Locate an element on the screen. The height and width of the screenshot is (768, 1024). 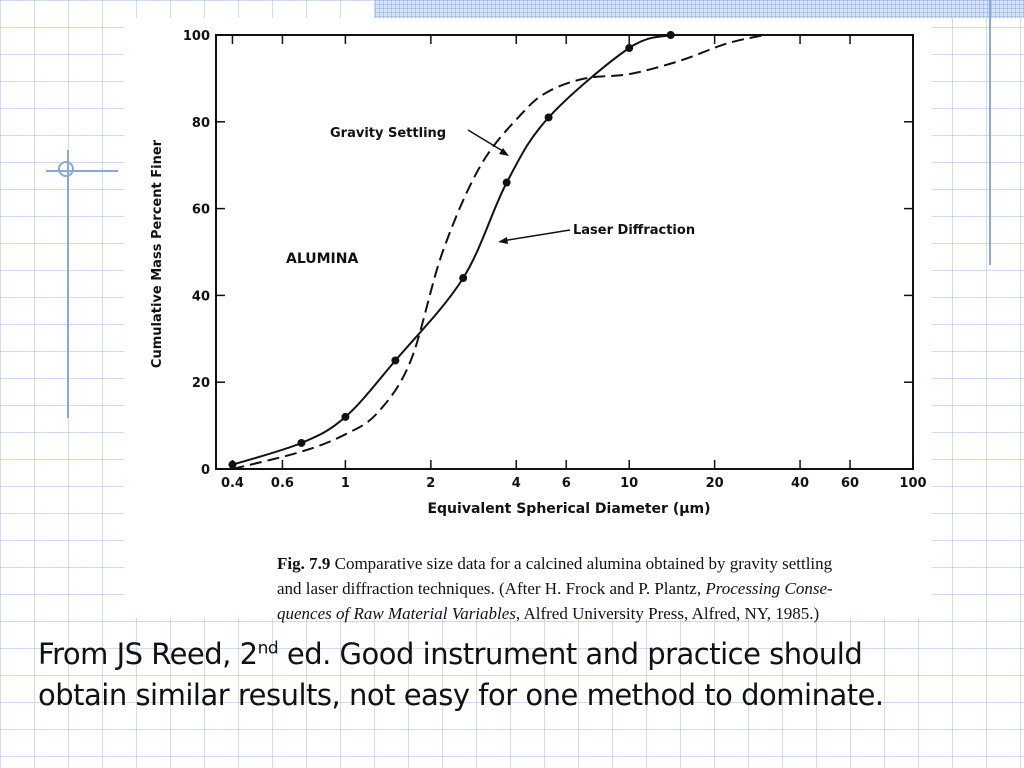
left-decorative-circle is located at coordinates (66, 169).